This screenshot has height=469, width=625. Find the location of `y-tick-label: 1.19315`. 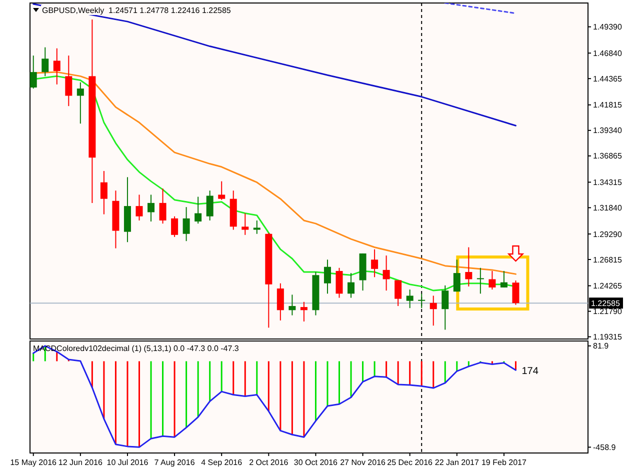

y-tick-label: 1.19315 is located at coordinates (607, 337).